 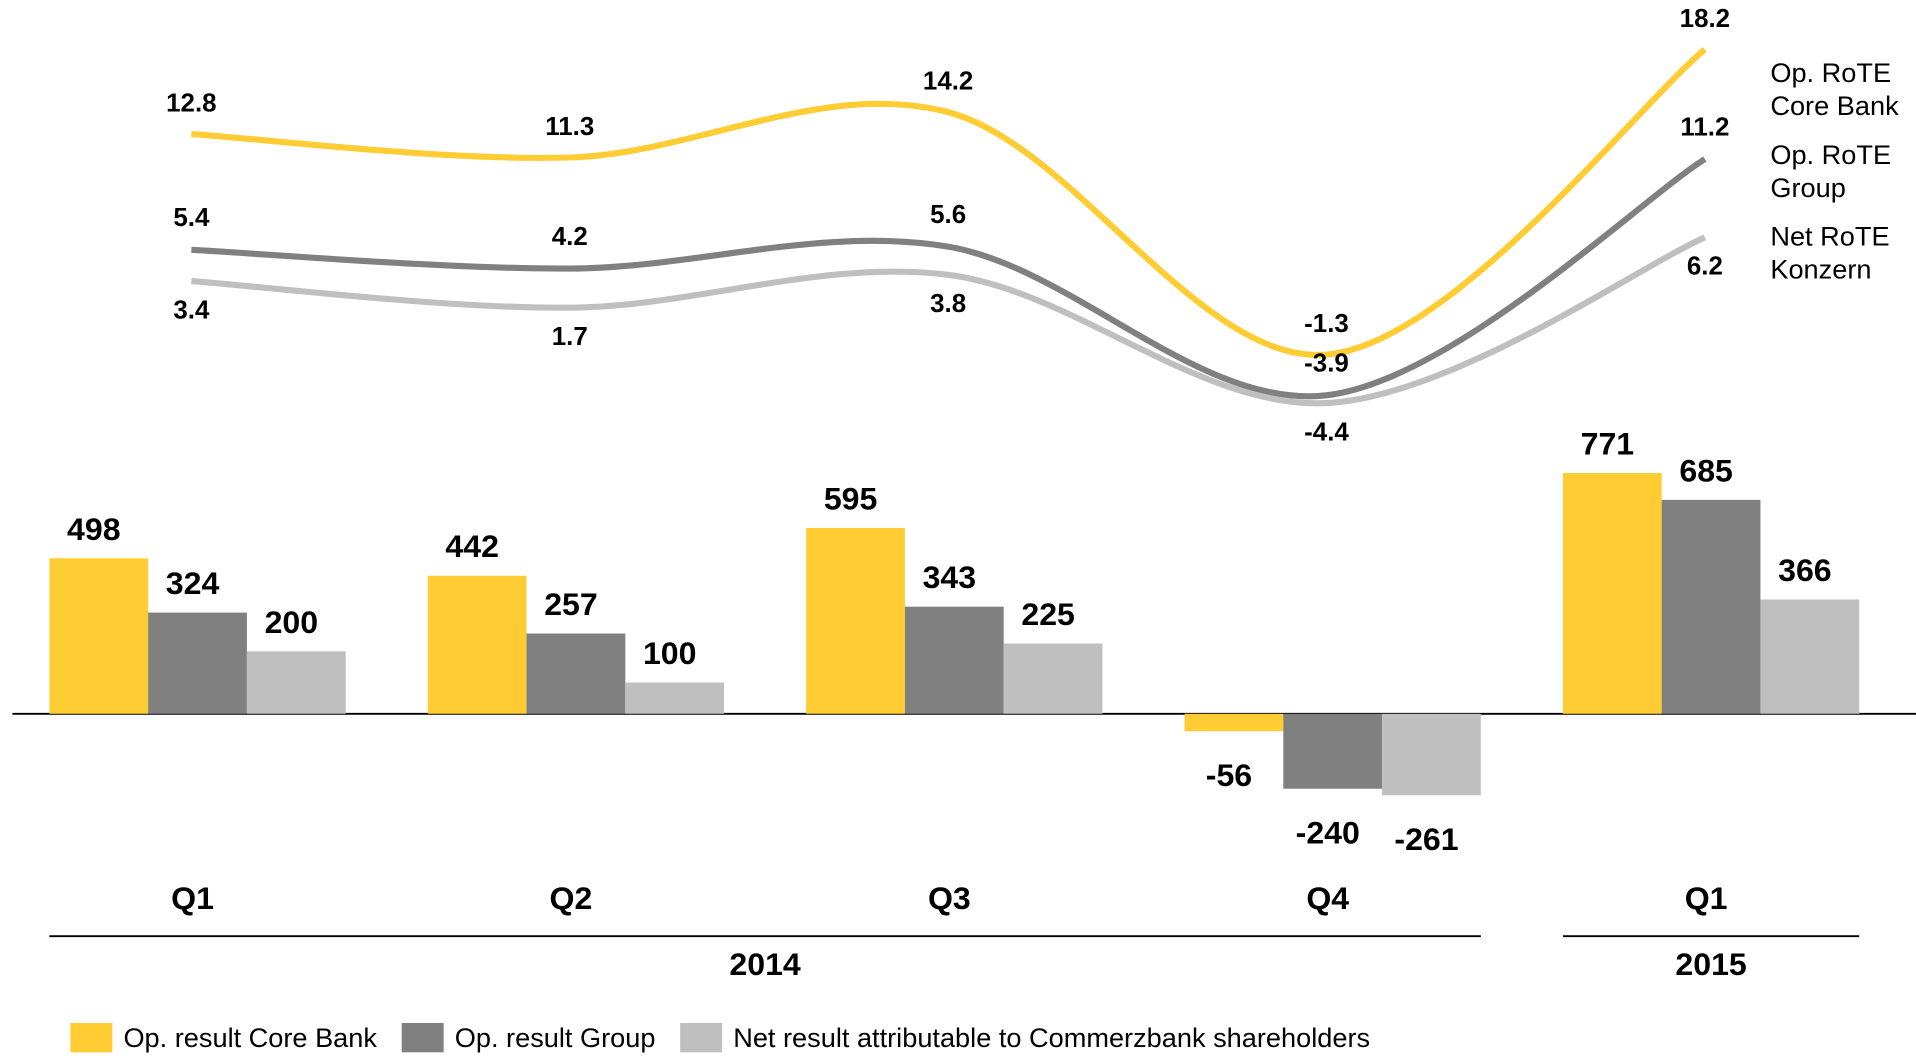 What do you see at coordinates (1805, 570) in the screenshot?
I see `bar-value-label: 366` at bounding box center [1805, 570].